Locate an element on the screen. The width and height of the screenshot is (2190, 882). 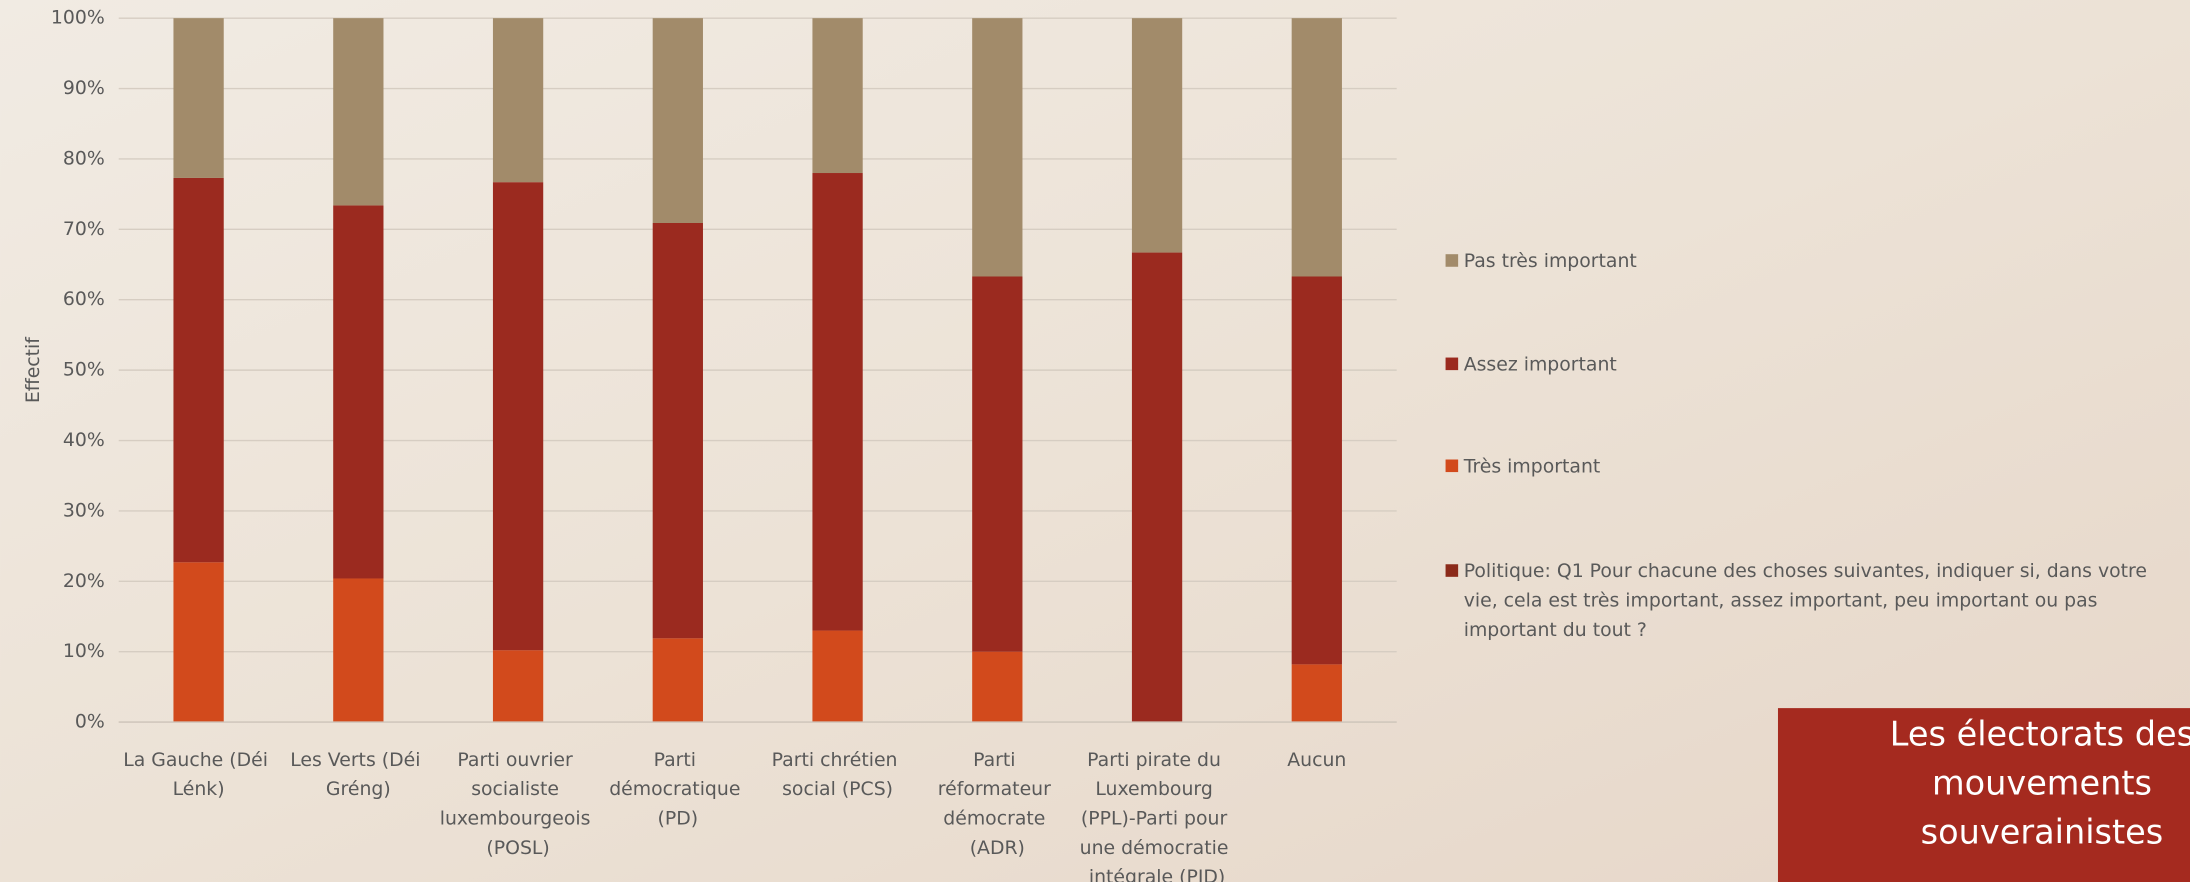
x-tick-label: Les Verts (Déi Gréng) is located at coordinates (358, 774).